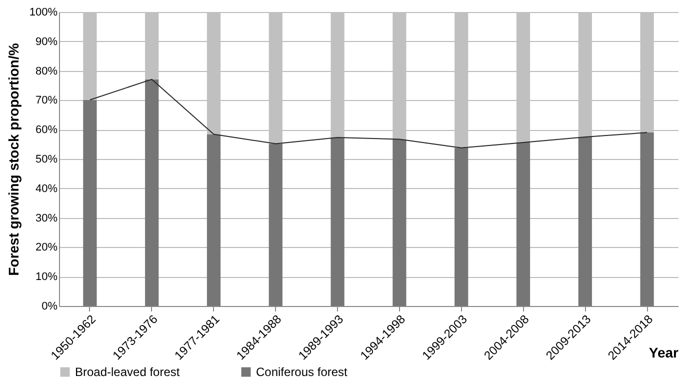 This screenshot has width=692, height=382. Describe the element at coordinates (127, 372) in the screenshot. I see `legend-label: Broad-leaved forest` at that location.